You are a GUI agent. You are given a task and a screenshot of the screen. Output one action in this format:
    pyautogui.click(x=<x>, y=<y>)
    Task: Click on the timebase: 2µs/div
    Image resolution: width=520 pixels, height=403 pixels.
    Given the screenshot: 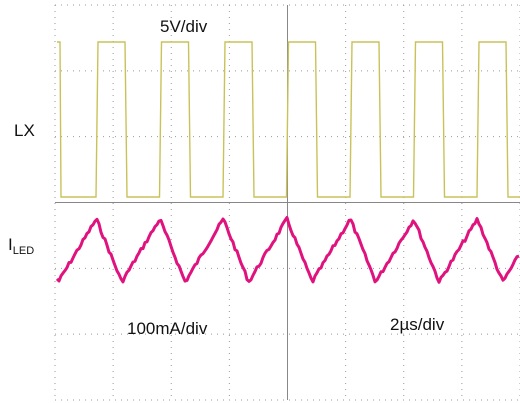 What is the action you would take?
    pyautogui.click(x=417, y=324)
    